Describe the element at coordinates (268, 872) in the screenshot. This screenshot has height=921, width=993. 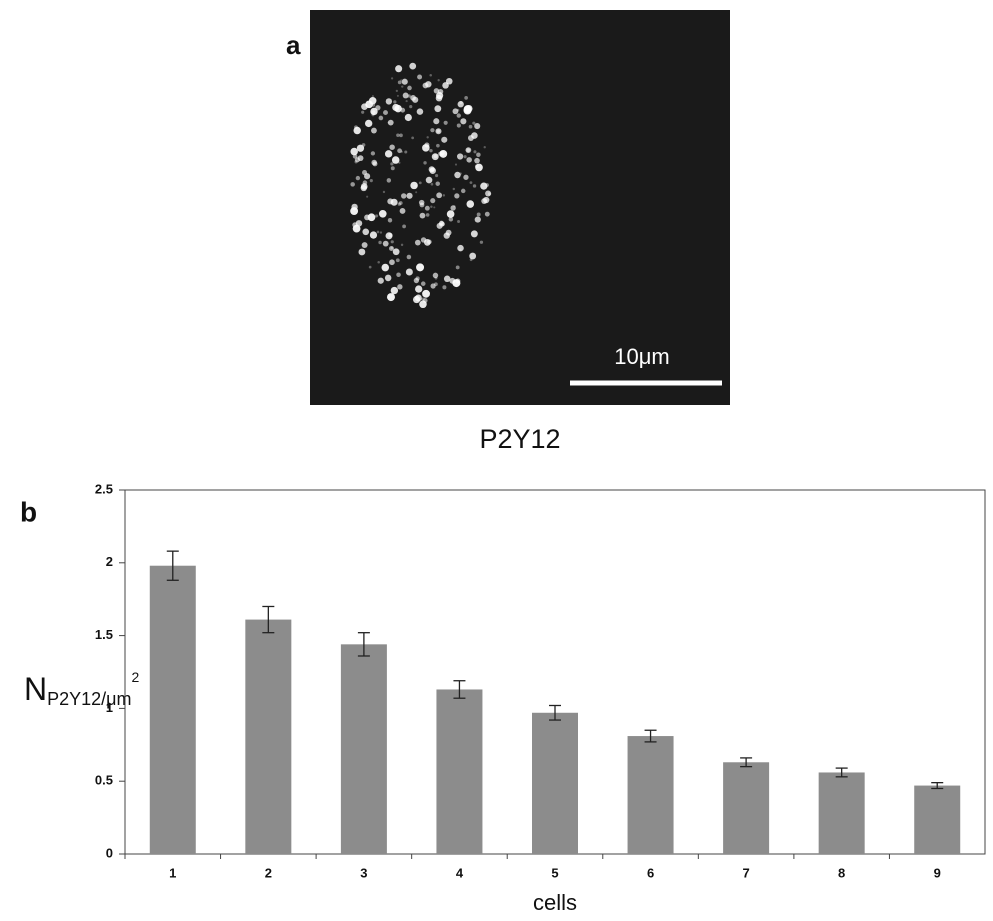
I see `x-tick-label: 2` at that location.